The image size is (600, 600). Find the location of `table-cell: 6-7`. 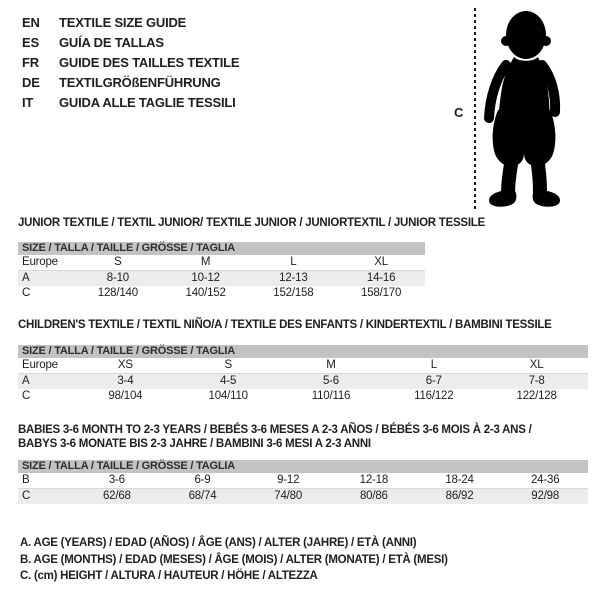

table-cell: 6-7 is located at coordinates (433, 381).